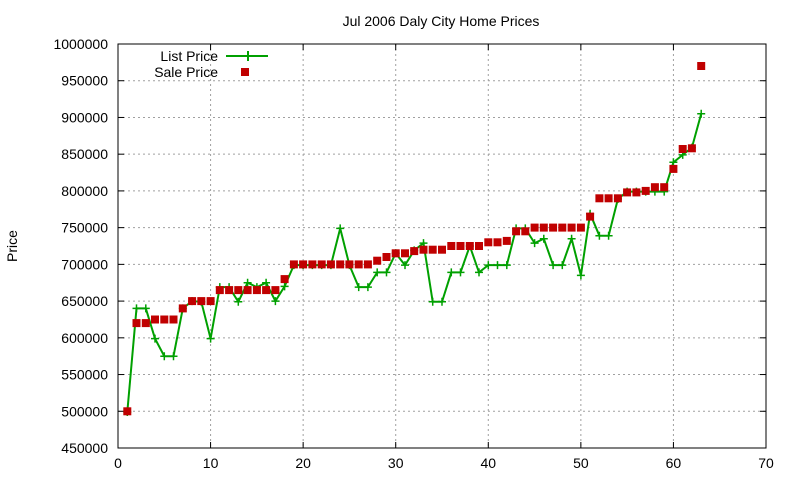 The width and height of the screenshot is (800, 485). I want to click on legend: List Price Sale Price, so click(211, 64).